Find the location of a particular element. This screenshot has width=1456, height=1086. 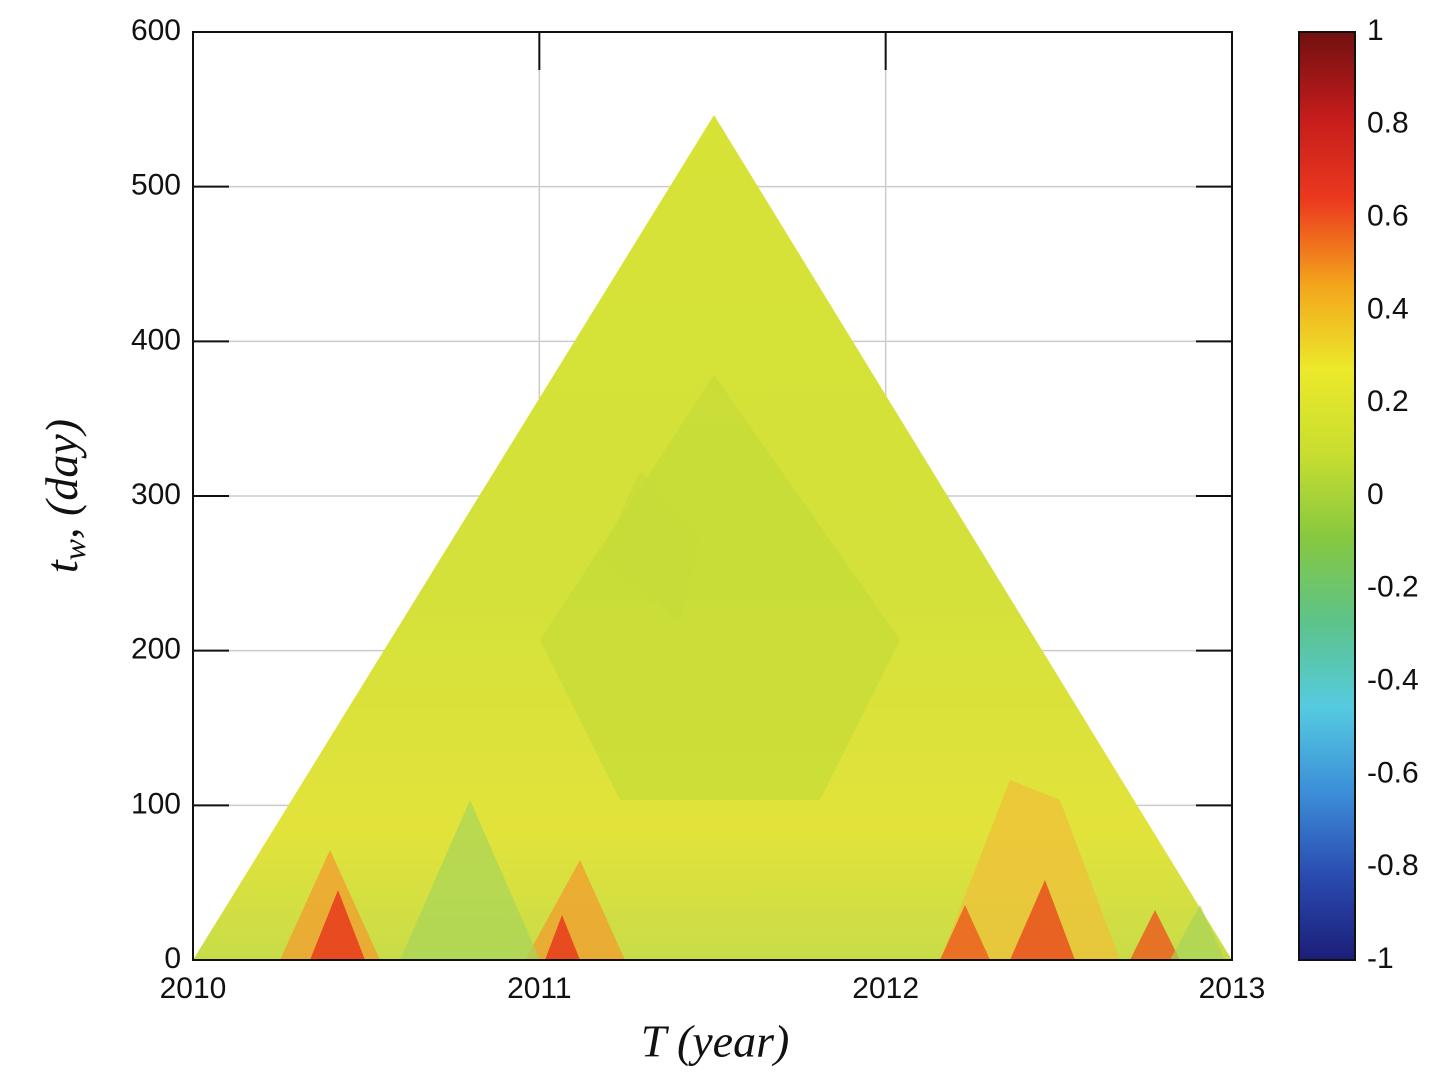

y-tick-label: 400 is located at coordinates (156, 339).